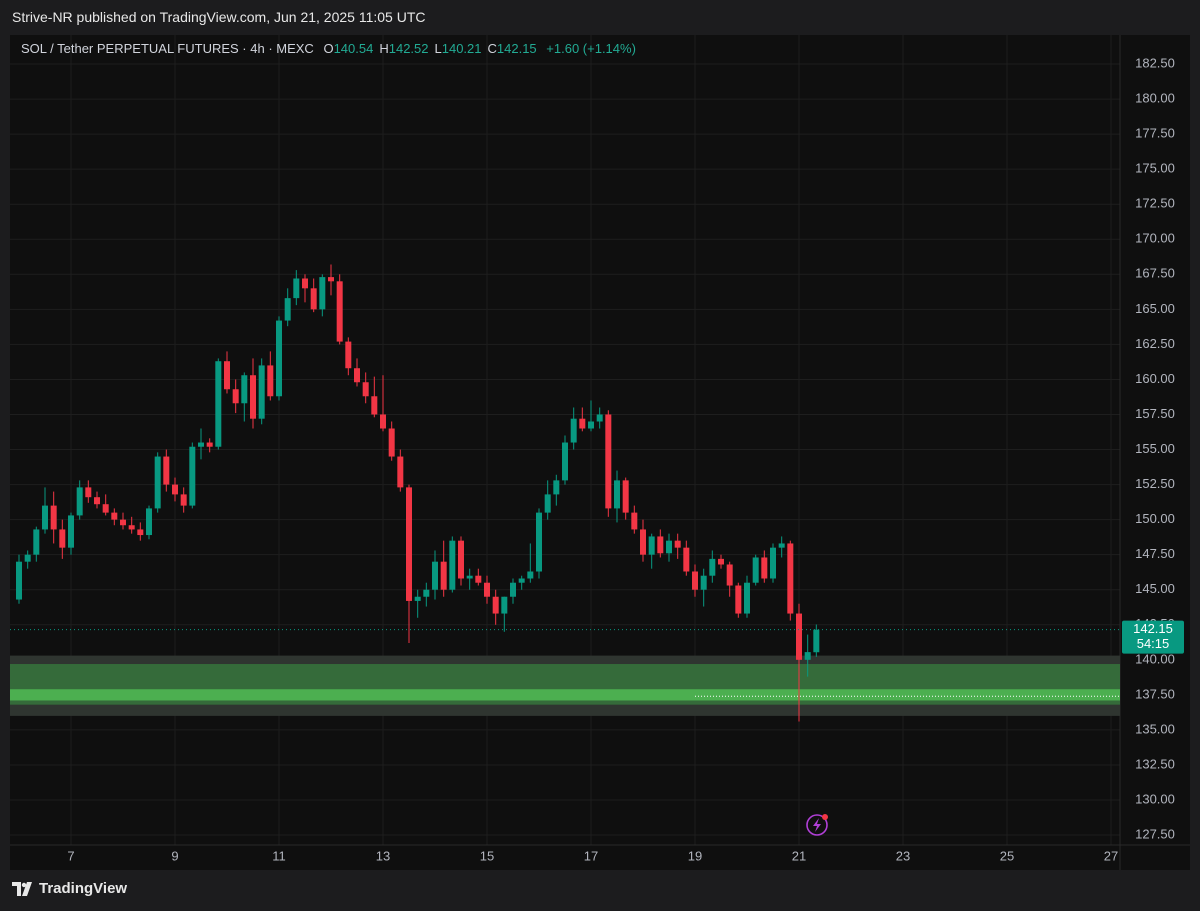 The height and width of the screenshot is (911, 1200). I want to click on y-tick-label: 177.50, so click(1155, 133).